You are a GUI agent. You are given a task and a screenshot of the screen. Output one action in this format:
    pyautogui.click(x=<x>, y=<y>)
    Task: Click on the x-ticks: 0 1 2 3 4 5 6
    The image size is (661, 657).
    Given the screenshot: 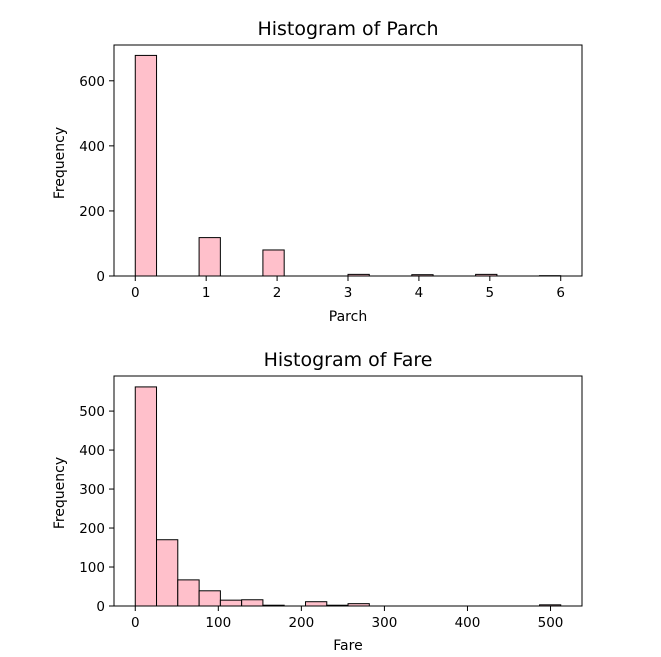 What is the action you would take?
    pyautogui.click(x=348, y=288)
    